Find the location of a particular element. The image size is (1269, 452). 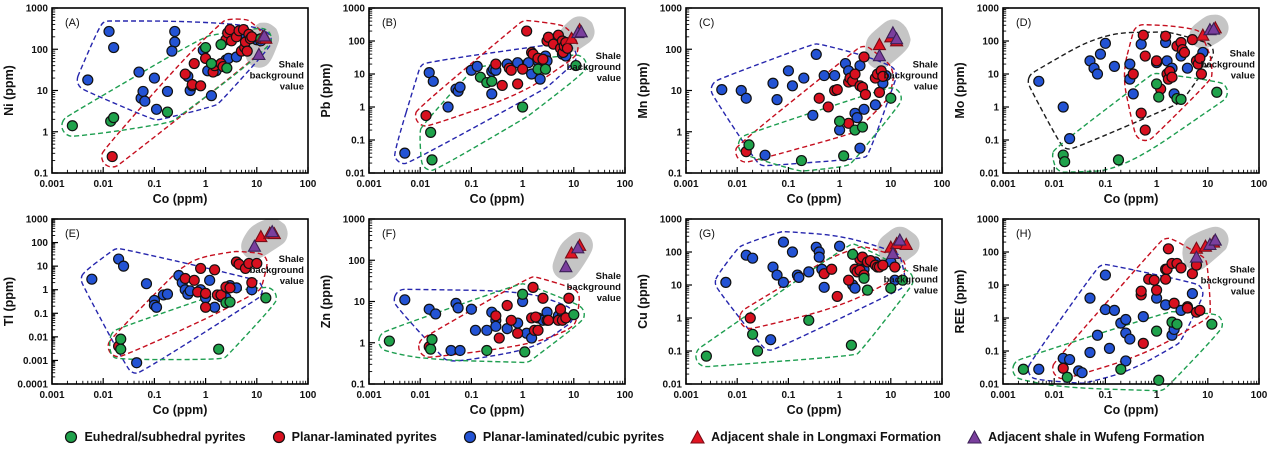

panel-letter: (B) is located at coordinates (389, 23).